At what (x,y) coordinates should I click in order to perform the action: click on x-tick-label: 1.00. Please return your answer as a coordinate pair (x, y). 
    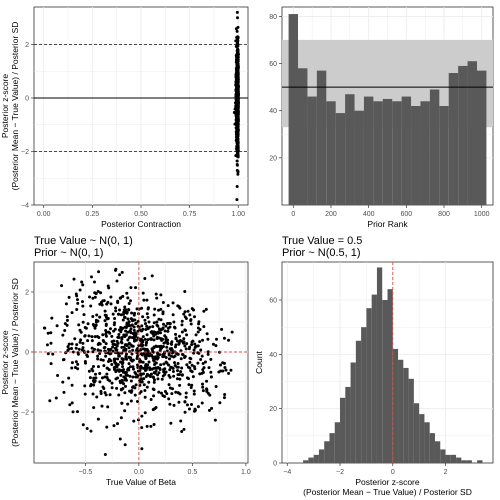
    Looking at the image, I should click on (238, 214).